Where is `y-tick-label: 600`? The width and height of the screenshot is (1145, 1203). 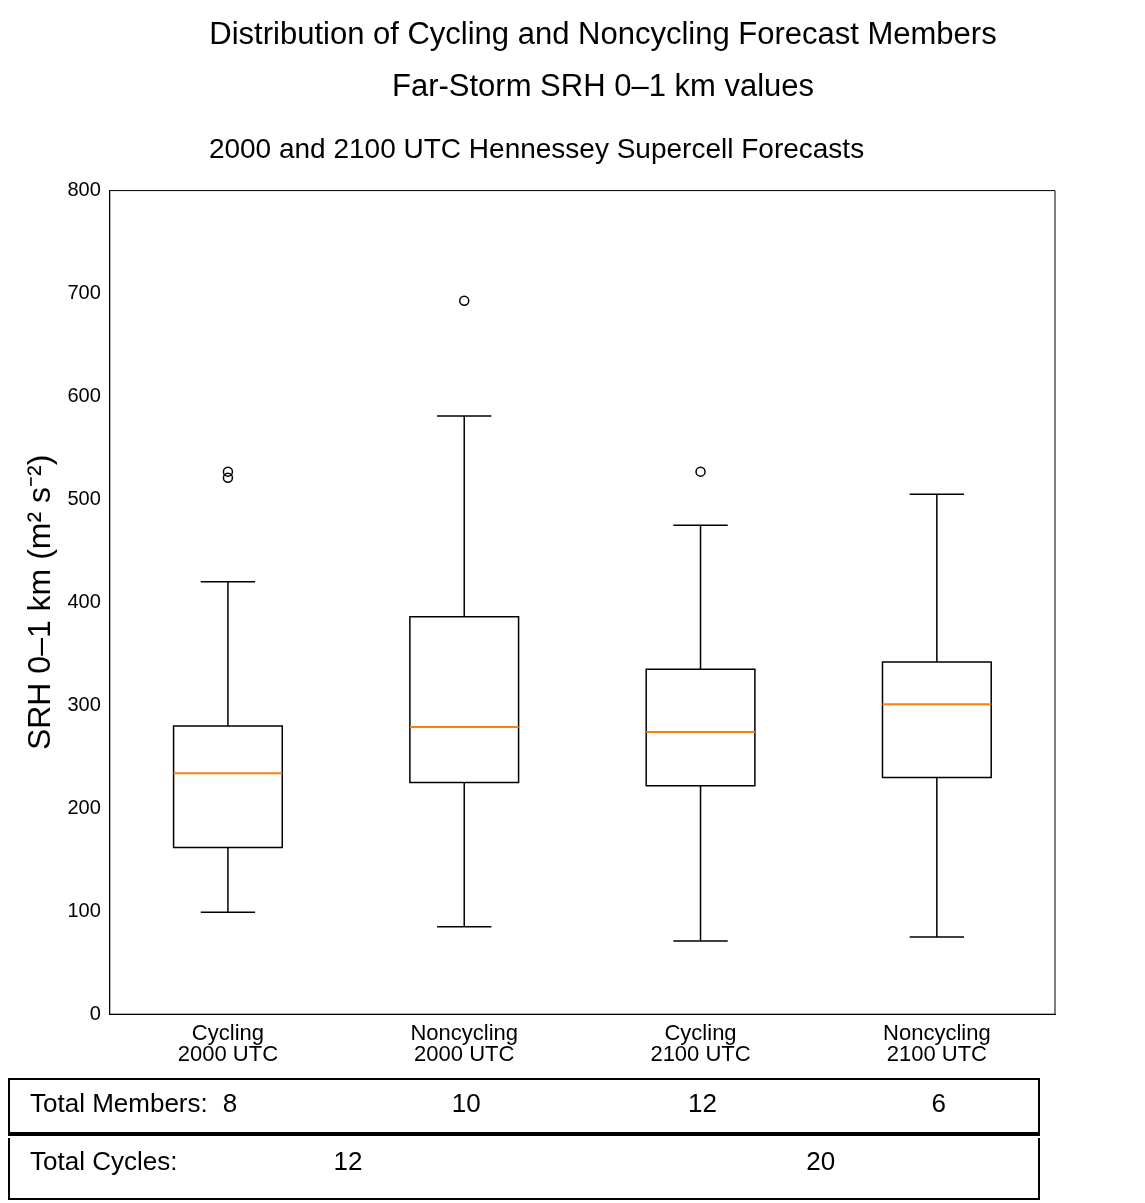 y-tick-label: 600 is located at coordinates (84, 395).